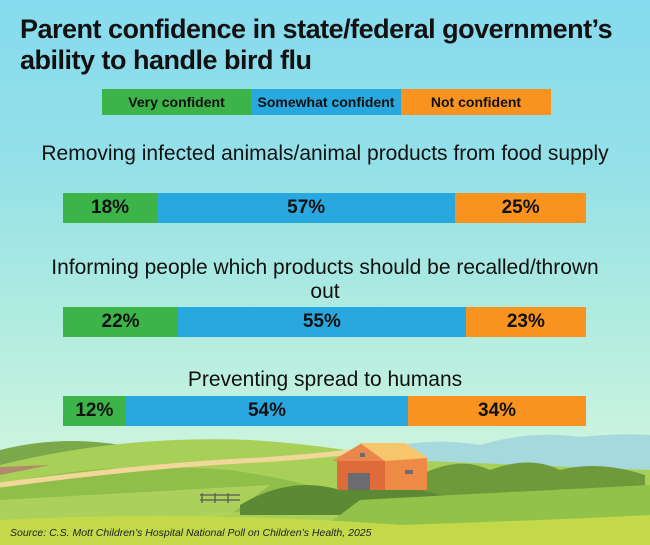 The width and height of the screenshot is (650, 545). What do you see at coordinates (520, 208) in the screenshot?
I see `bar-segment-not-confident: 25%` at bounding box center [520, 208].